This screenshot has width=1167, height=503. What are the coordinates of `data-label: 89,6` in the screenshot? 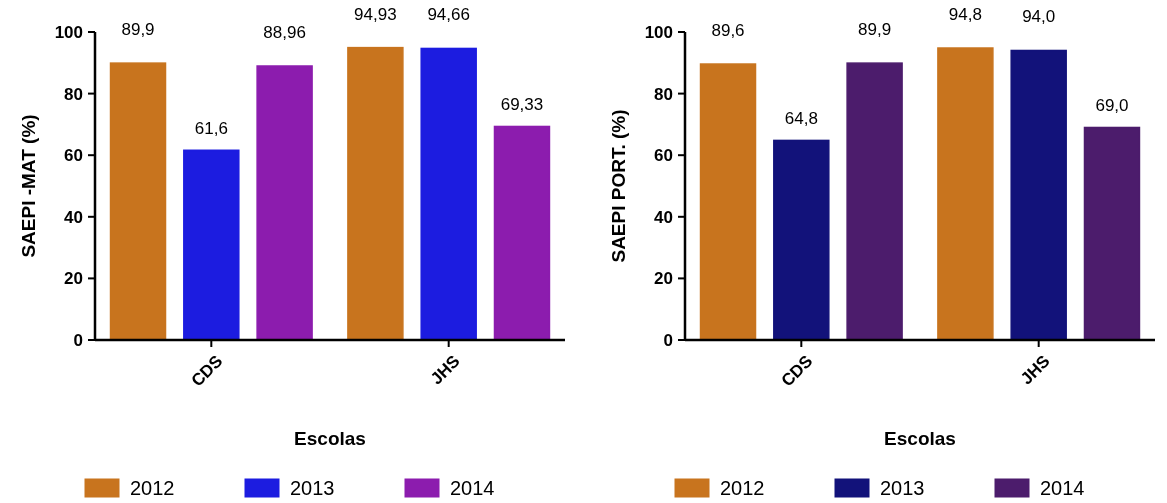 It's located at (728, 31).